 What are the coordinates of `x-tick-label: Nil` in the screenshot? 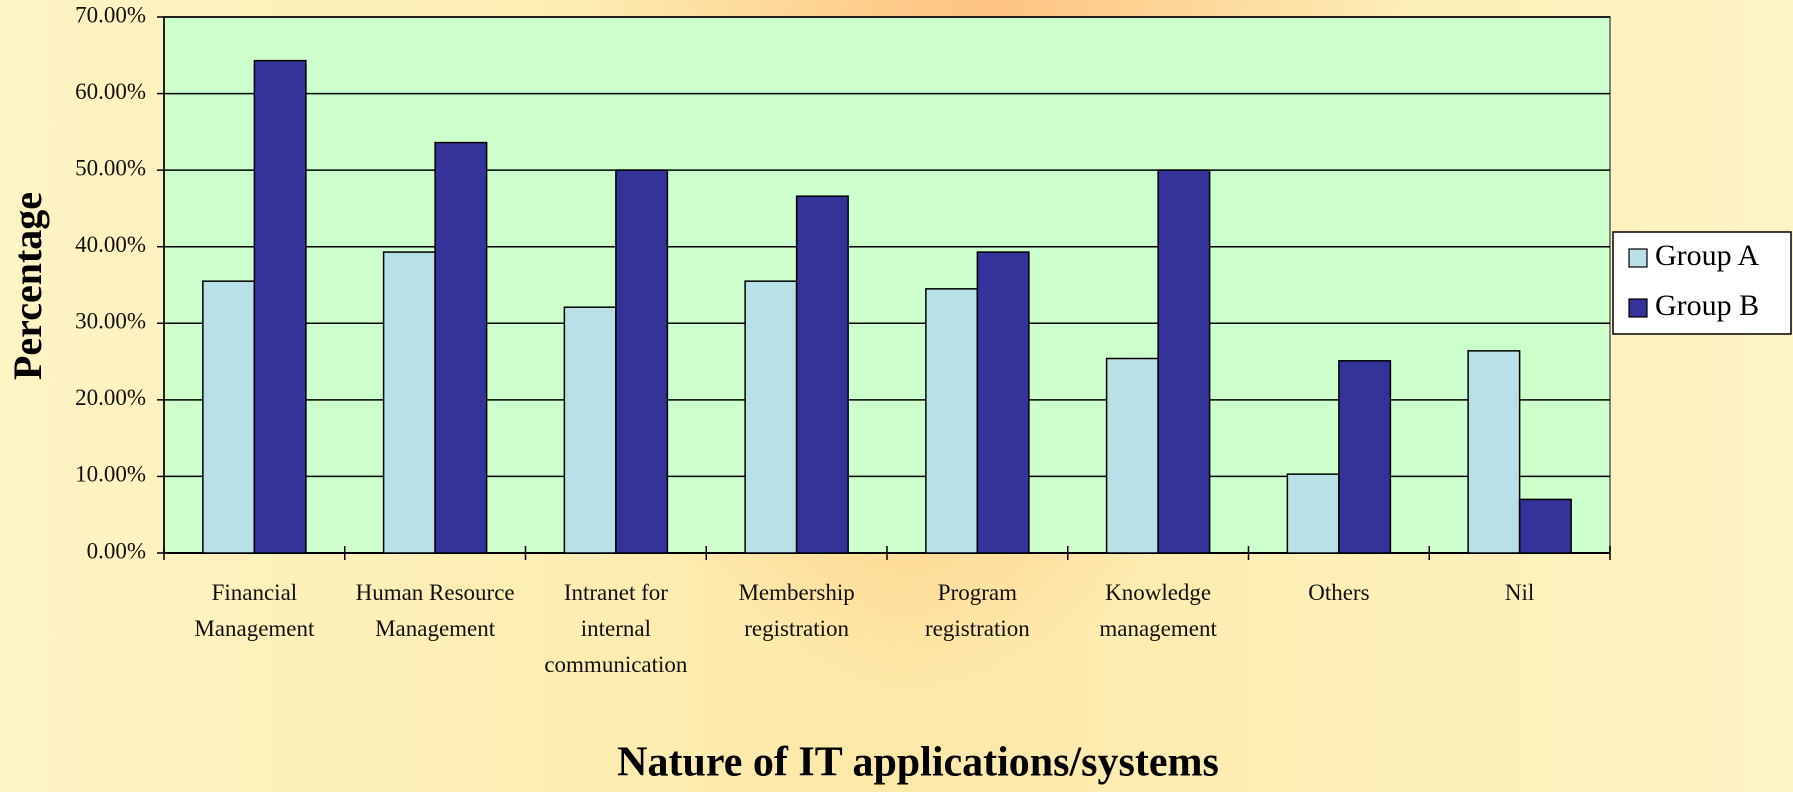 It's located at (1519, 592).